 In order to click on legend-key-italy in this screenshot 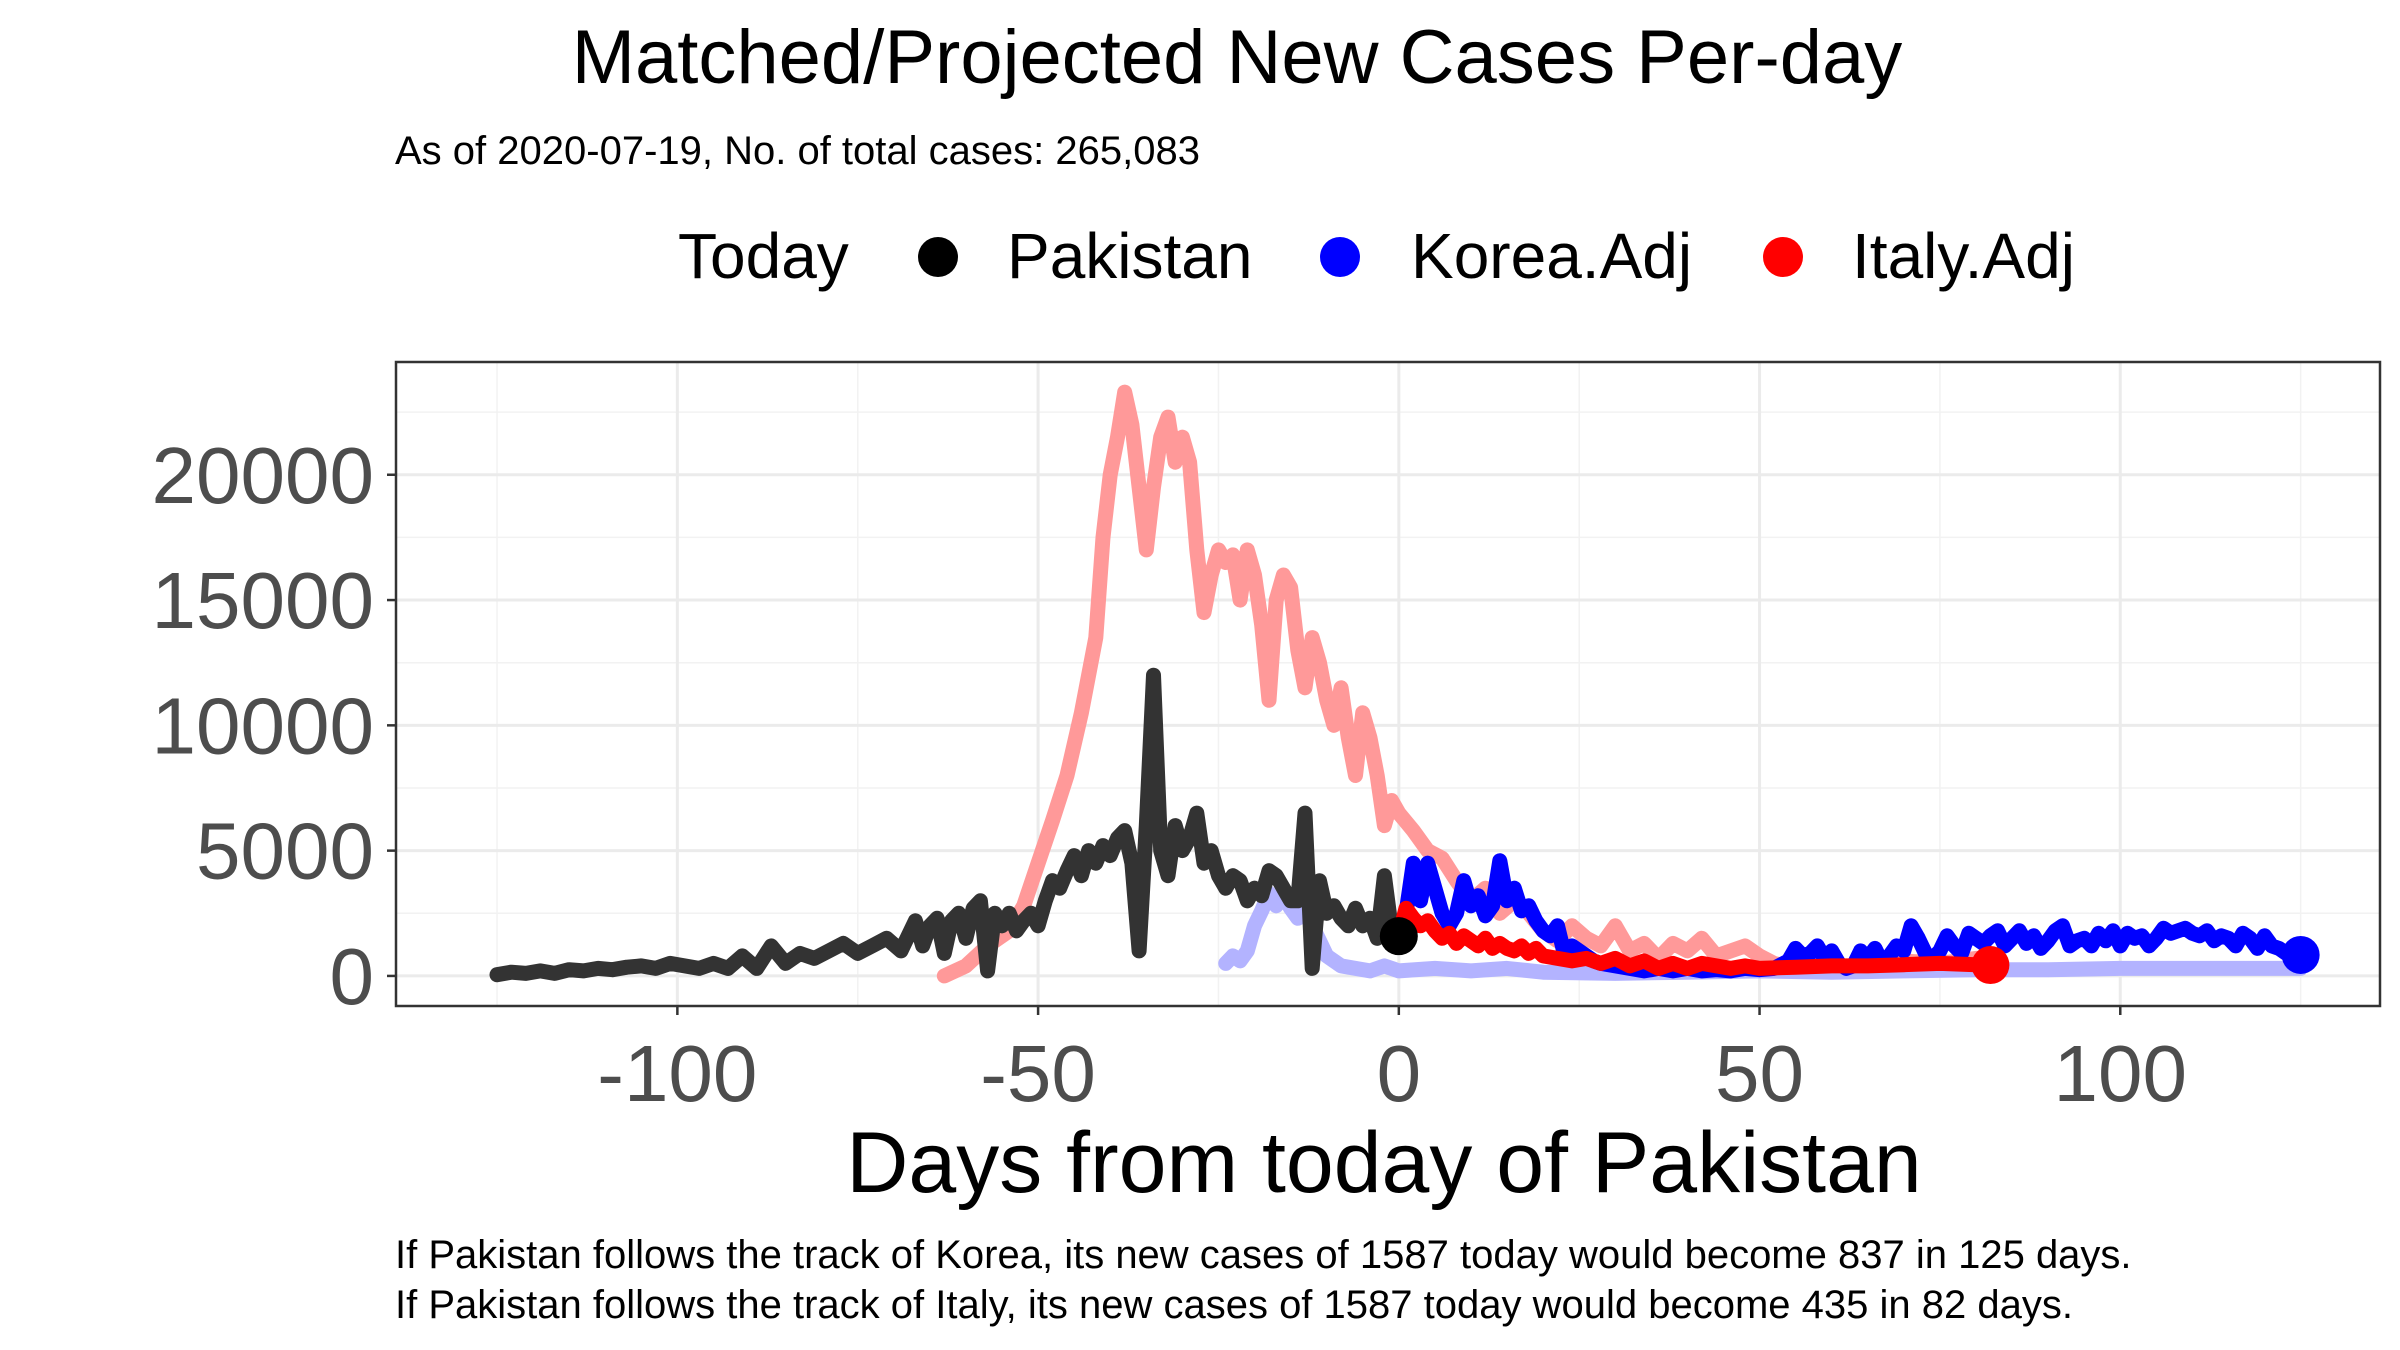, I will do `click(1783, 257)`.